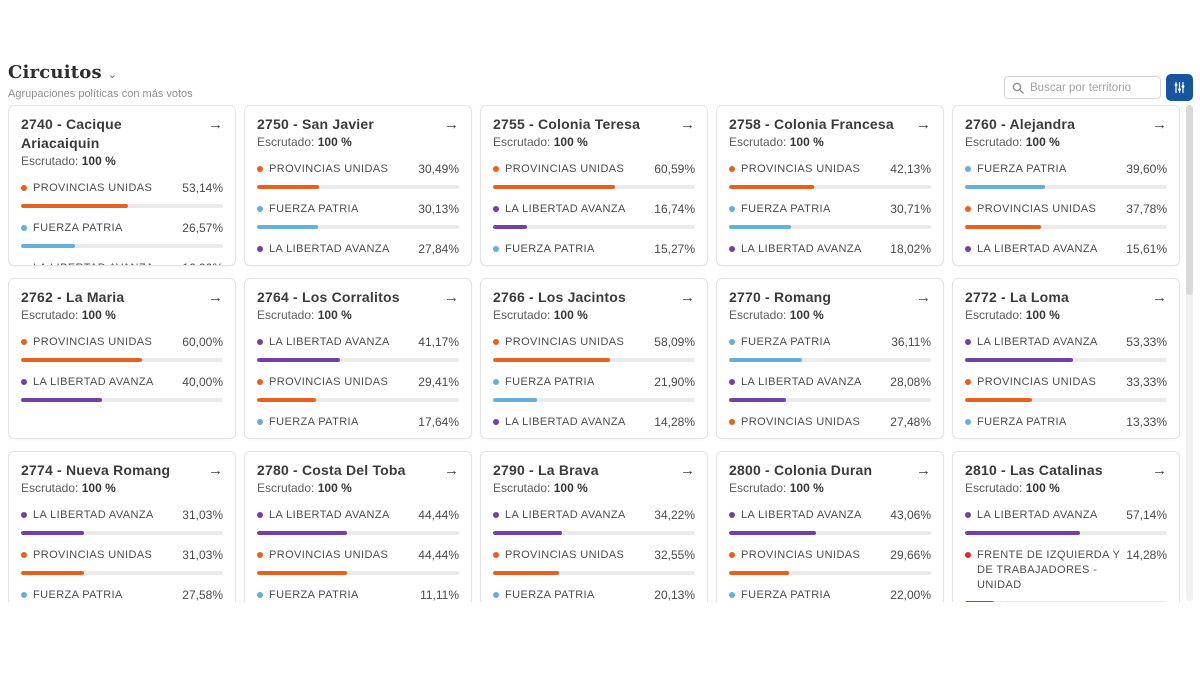  What do you see at coordinates (1022, 422) in the screenshot?
I see `party-name: FUERZA PATRIA` at bounding box center [1022, 422].